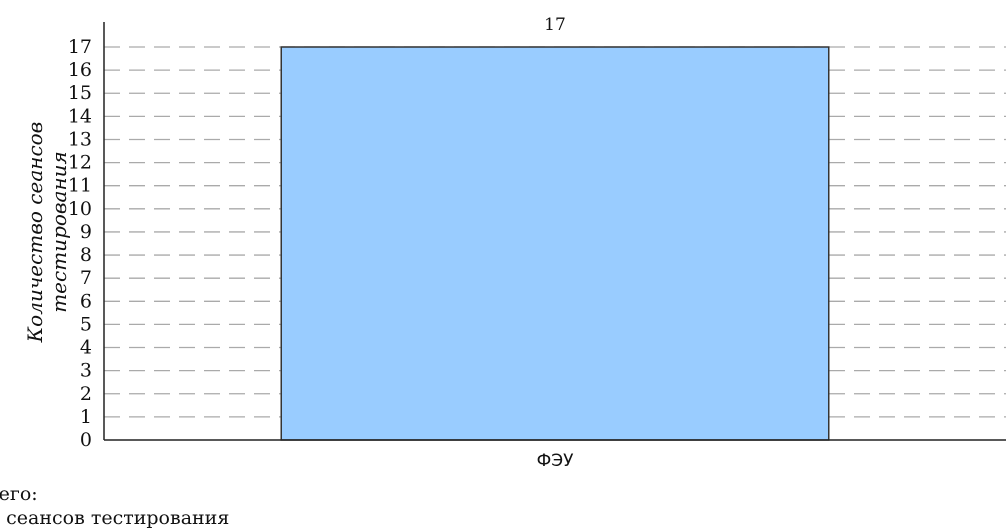  What do you see at coordinates (86, 232) in the screenshot?
I see `y-tick-label: 9` at bounding box center [86, 232].